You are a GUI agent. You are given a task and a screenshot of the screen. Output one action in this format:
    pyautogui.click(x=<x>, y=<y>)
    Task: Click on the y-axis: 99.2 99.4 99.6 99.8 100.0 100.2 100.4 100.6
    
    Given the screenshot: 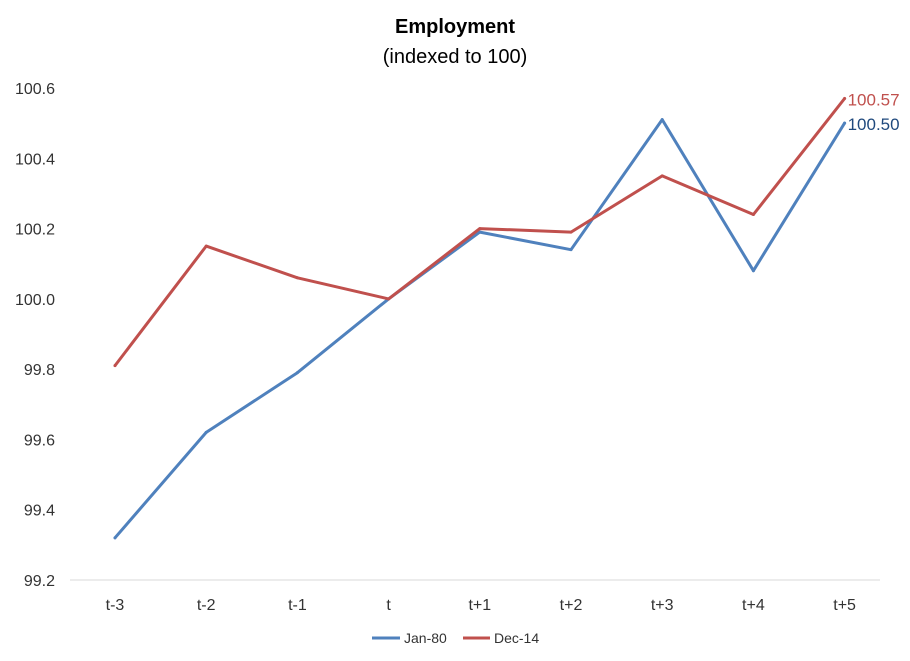 What is the action you would take?
    pyautogui.click(x=35, y=335)
    